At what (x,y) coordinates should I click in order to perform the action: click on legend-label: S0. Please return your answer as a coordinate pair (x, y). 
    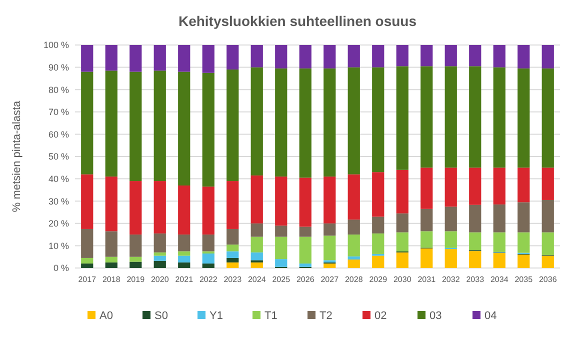
    Looking at the image, I should click on (161, 316).